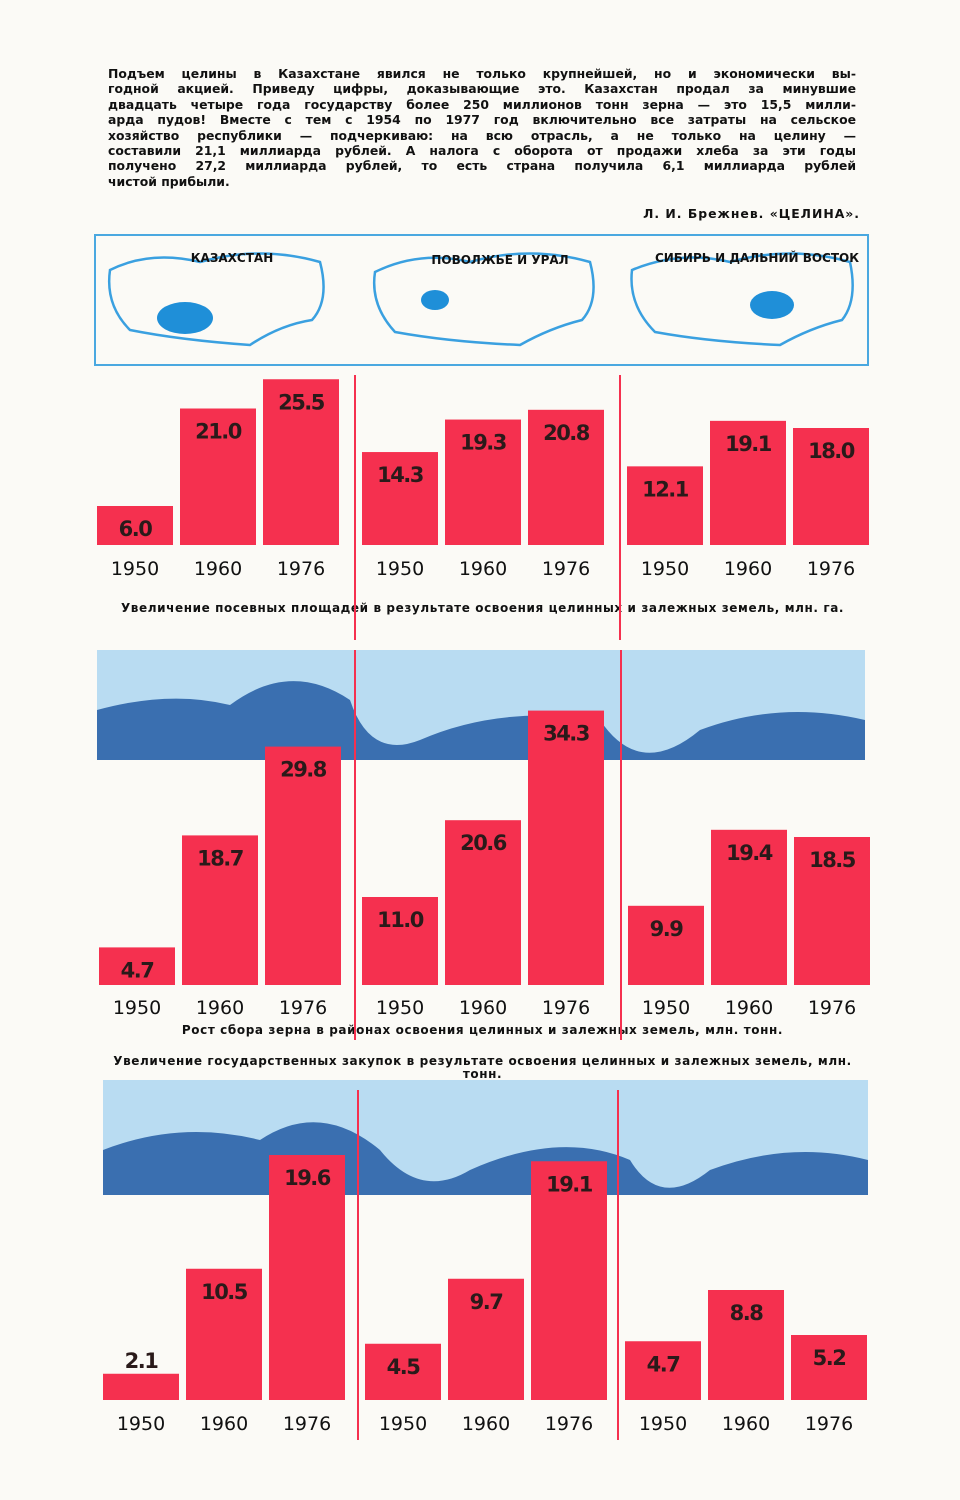 The width and height of the screenshot is (960, 1500). Describe the element at coordinates (747, 1313) in the screenshot. I see `value-label: 8.8` at that location.